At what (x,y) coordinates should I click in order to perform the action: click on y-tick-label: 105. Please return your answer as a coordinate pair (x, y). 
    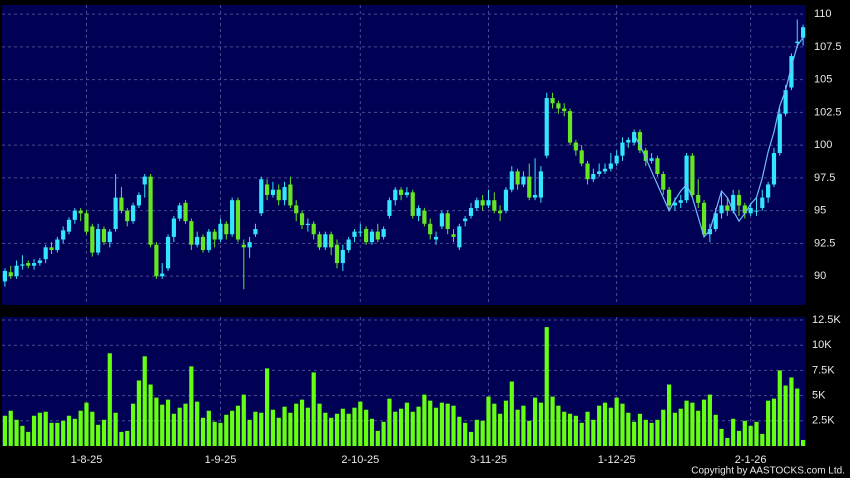
    Looking at the image, I should click on (823, 80).